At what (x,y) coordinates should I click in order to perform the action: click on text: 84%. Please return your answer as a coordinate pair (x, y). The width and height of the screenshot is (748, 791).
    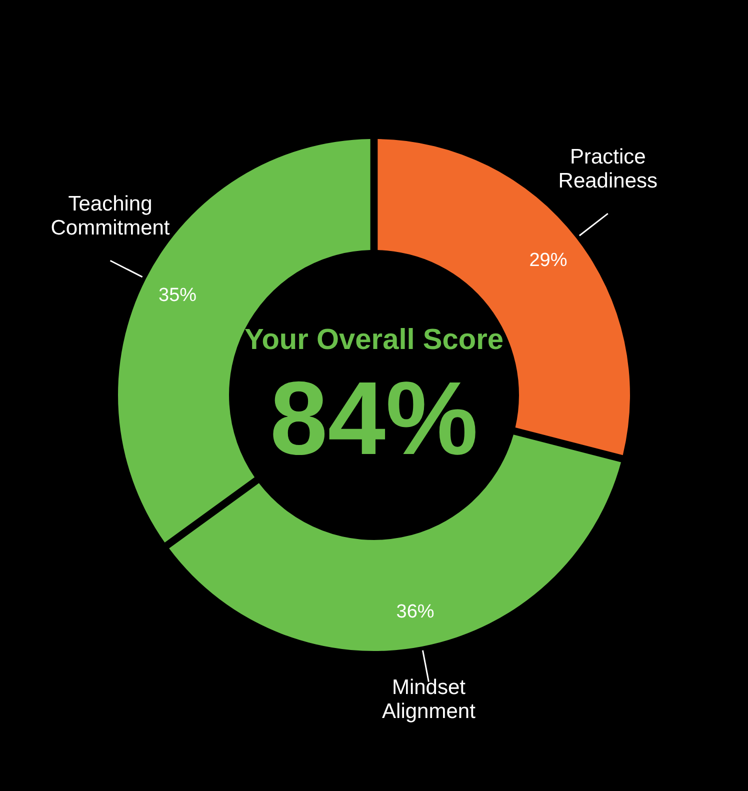
    Looking at the image, I should click on (374, 419).